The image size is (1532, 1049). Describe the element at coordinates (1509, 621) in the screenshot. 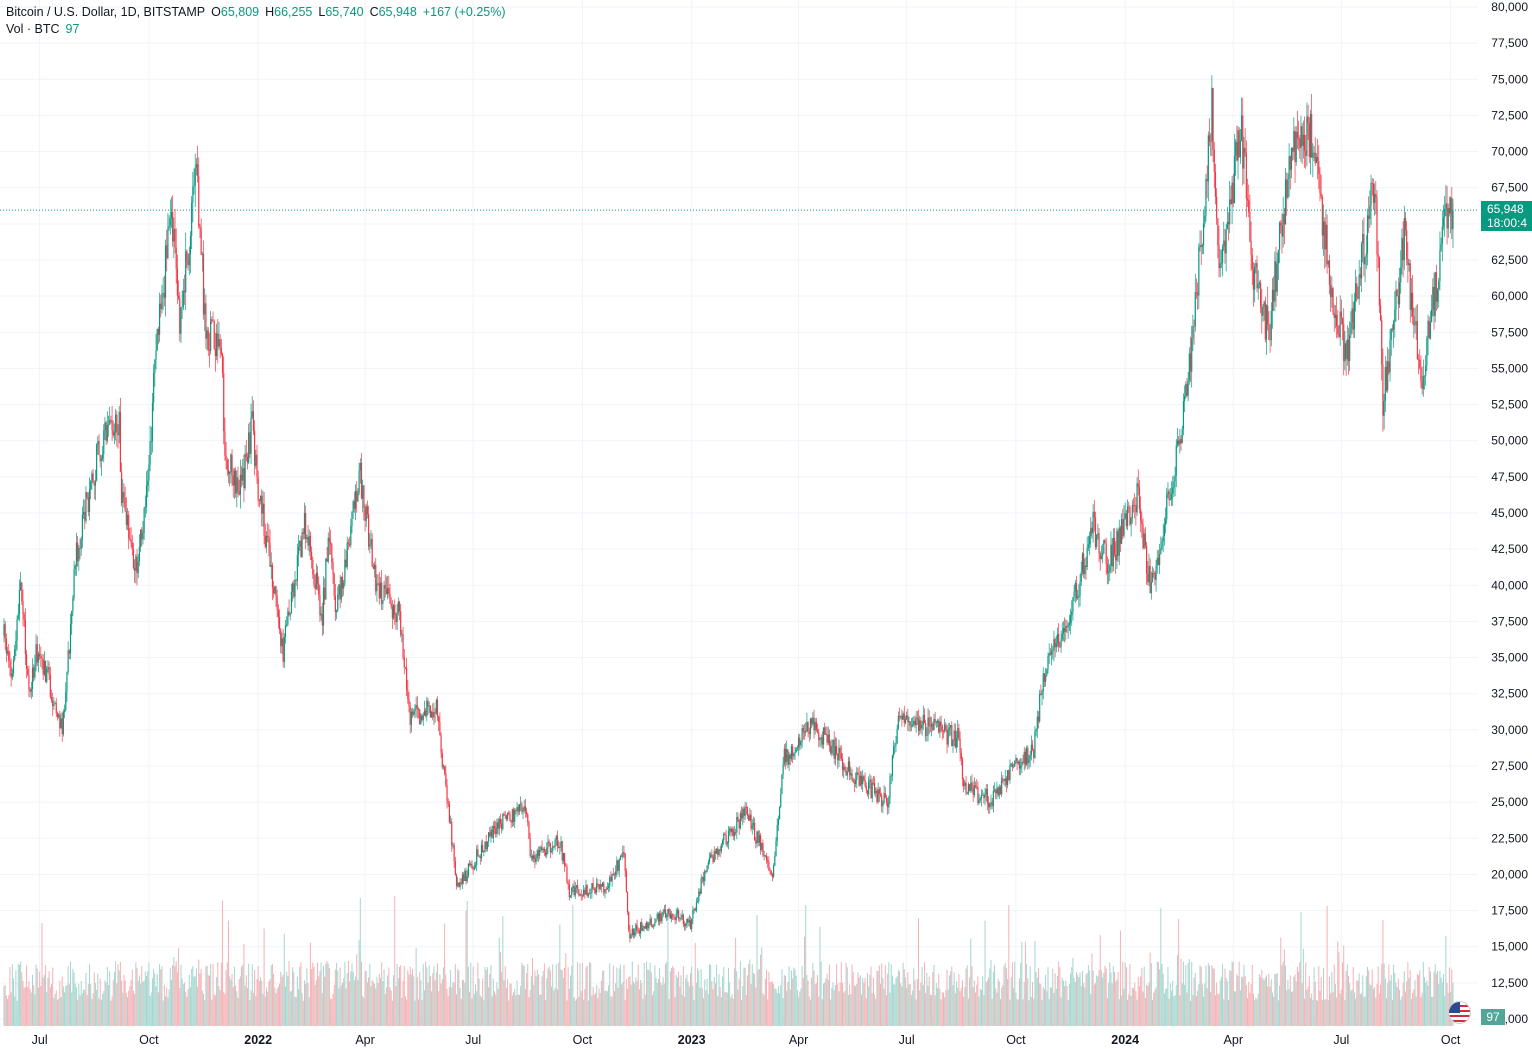

I see `y-tick-label: 37,500` at that location.